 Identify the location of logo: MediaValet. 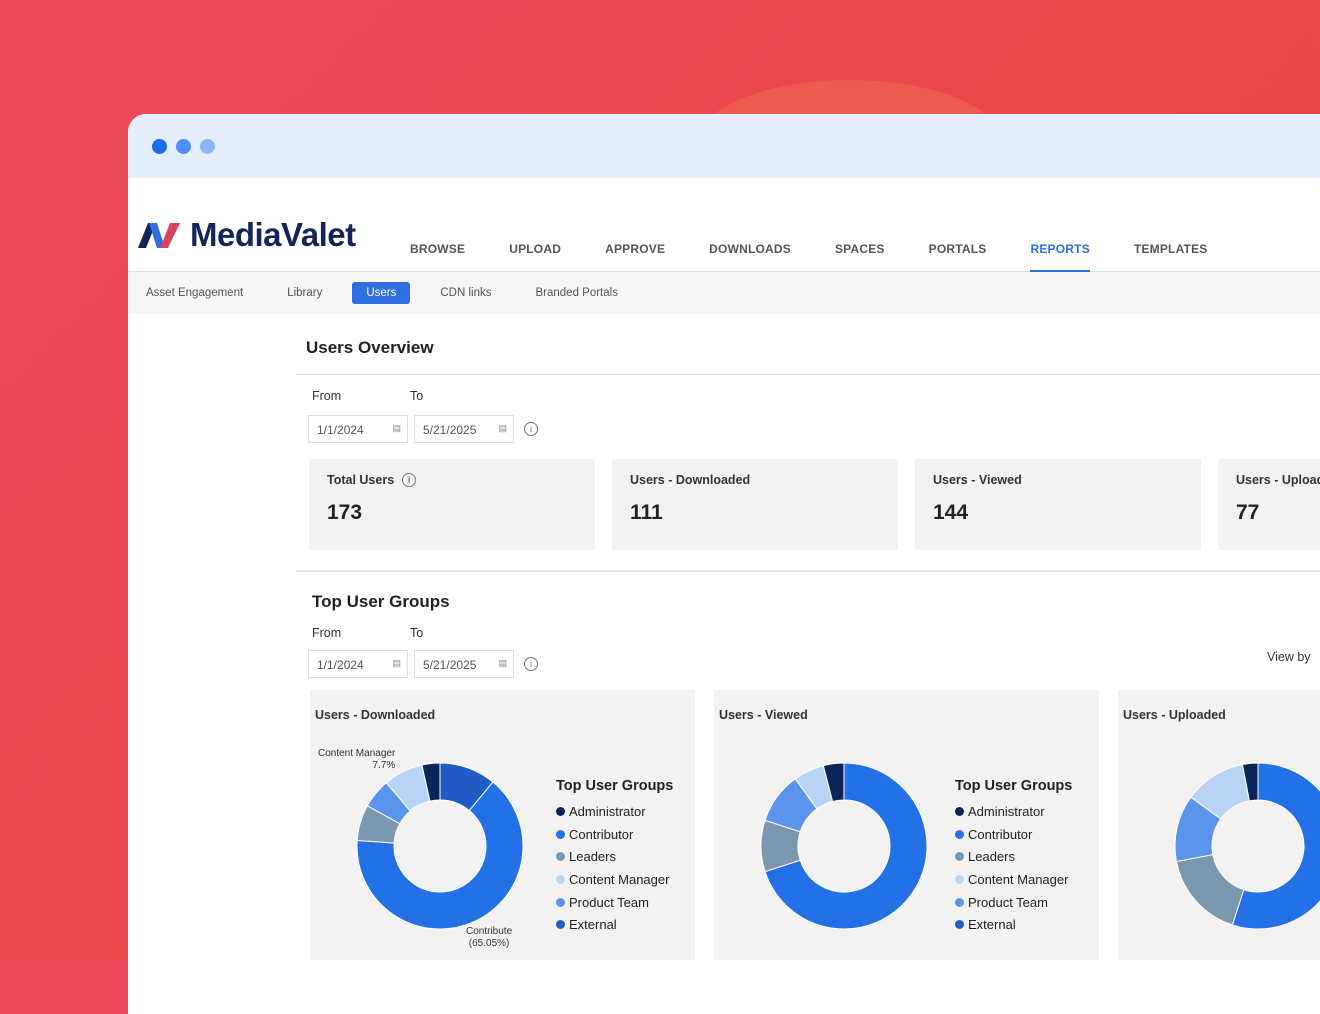
(246, 235).